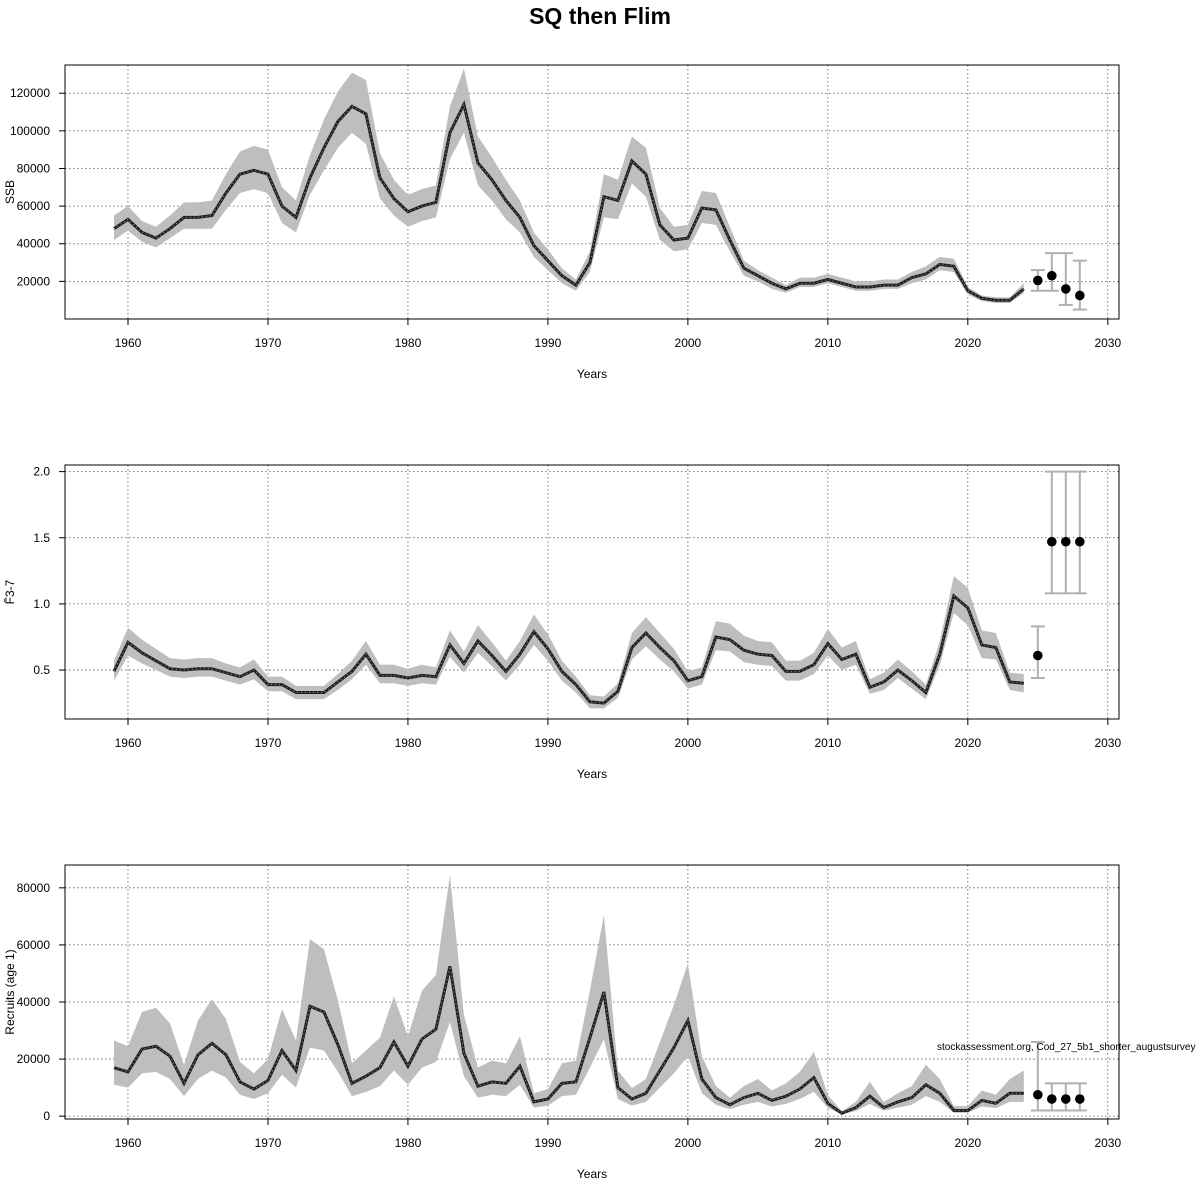 The width and height of the screenshot is (1200, 1200). I want to click on y-tick-label: 0.5, so click(41, 670).